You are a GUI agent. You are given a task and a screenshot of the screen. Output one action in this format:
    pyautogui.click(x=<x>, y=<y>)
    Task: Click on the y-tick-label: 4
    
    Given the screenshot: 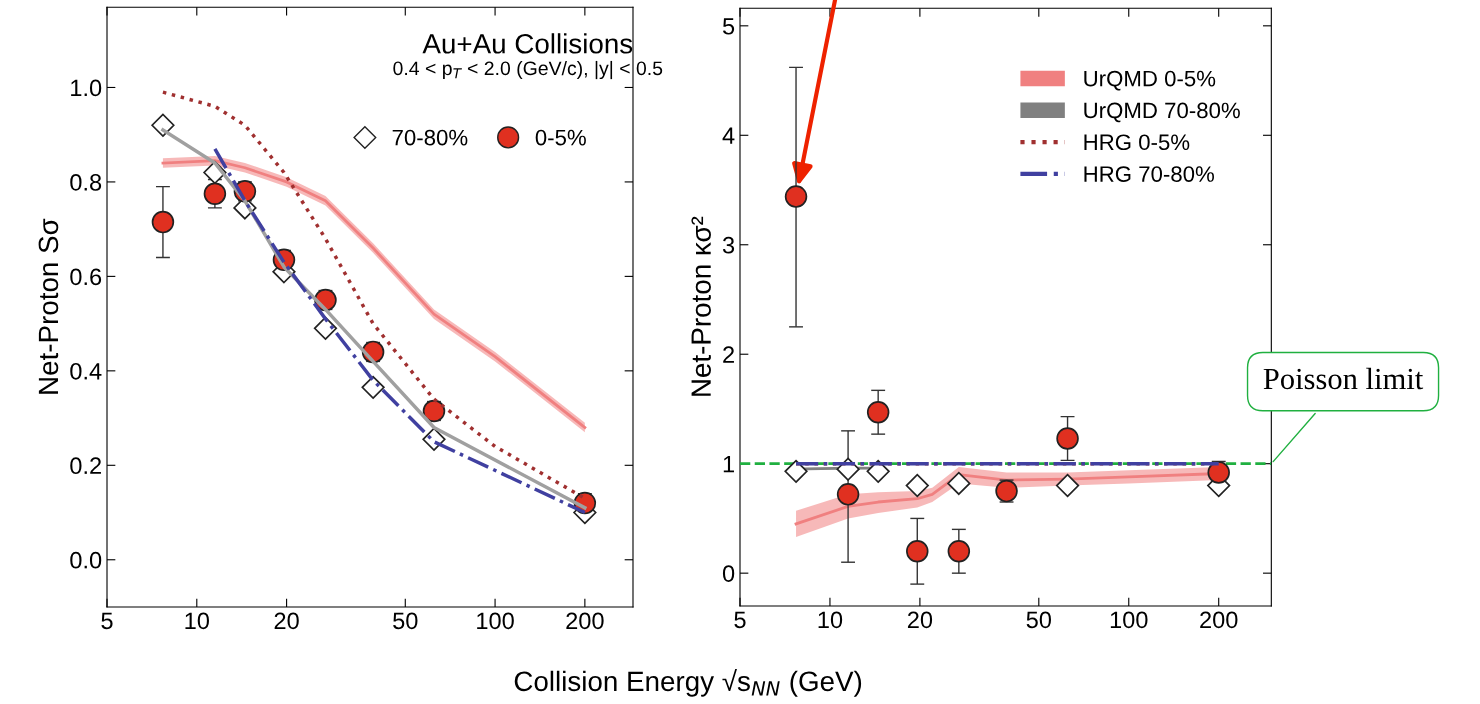 What is the action you would take?
    pyautogui.click(x=728, y=135)
    